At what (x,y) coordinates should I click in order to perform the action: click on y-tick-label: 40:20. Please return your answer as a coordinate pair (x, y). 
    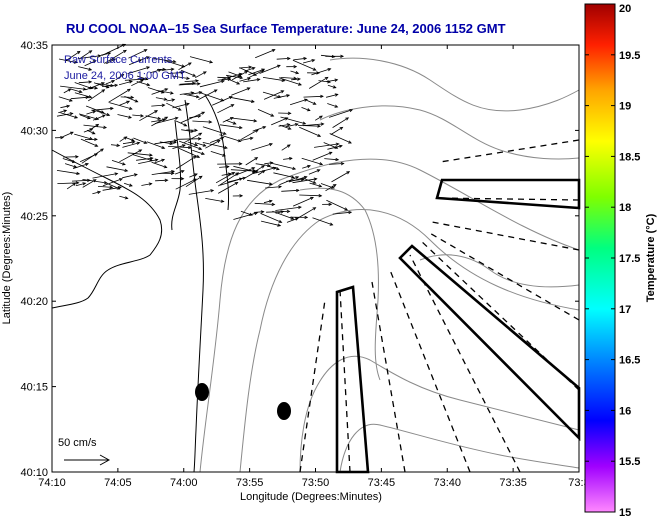
    Looking at the image, I should click on (34, 302).